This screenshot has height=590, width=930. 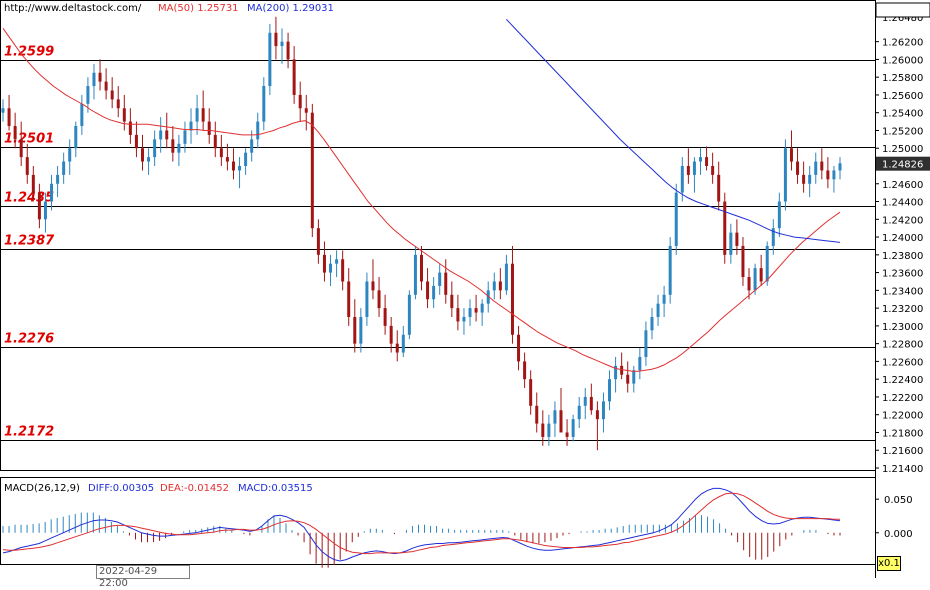 I want to click on level-label: 1.2387, so click(x=29, y=241).